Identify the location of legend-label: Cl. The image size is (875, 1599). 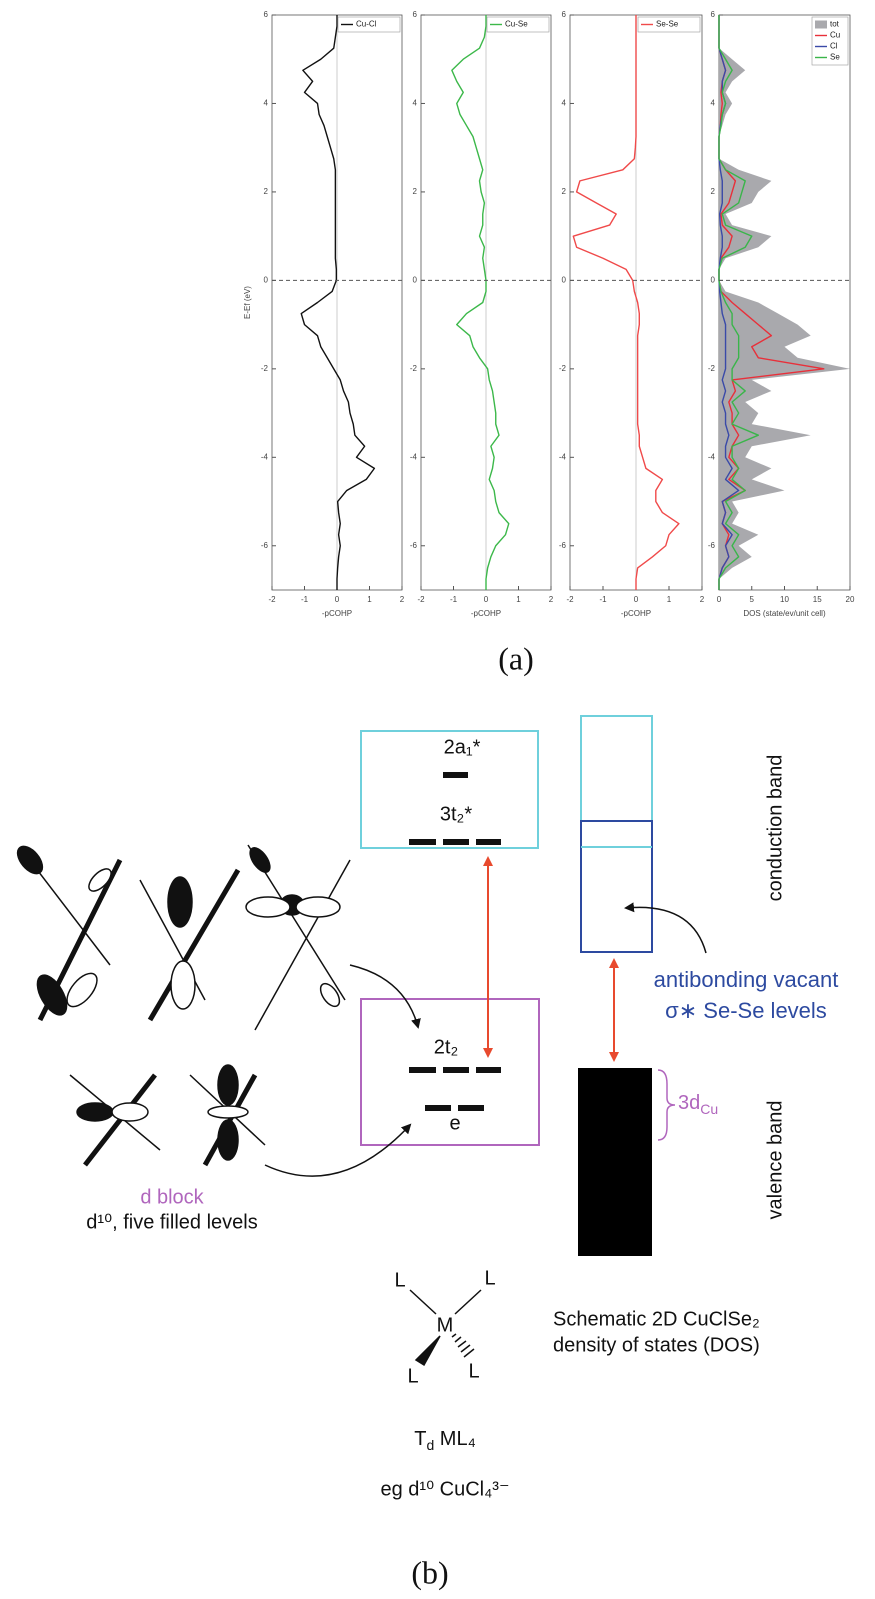
(834, 46).